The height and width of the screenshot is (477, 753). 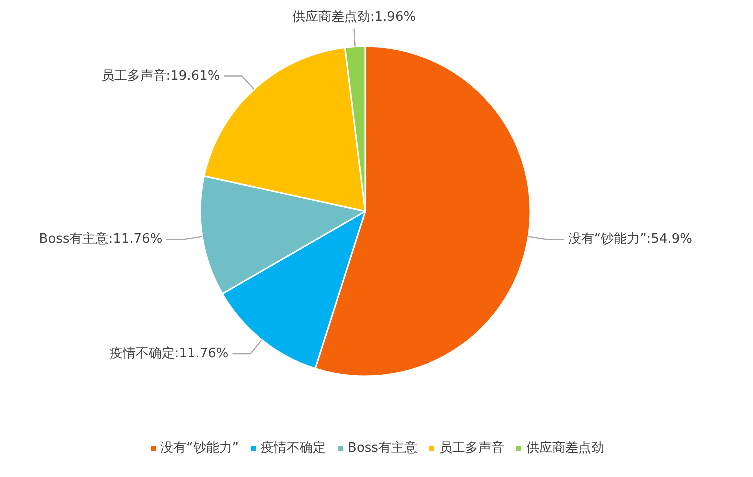 I want to click on data-label: 疫情不确定:11.76%, so click(x=169, y=354).